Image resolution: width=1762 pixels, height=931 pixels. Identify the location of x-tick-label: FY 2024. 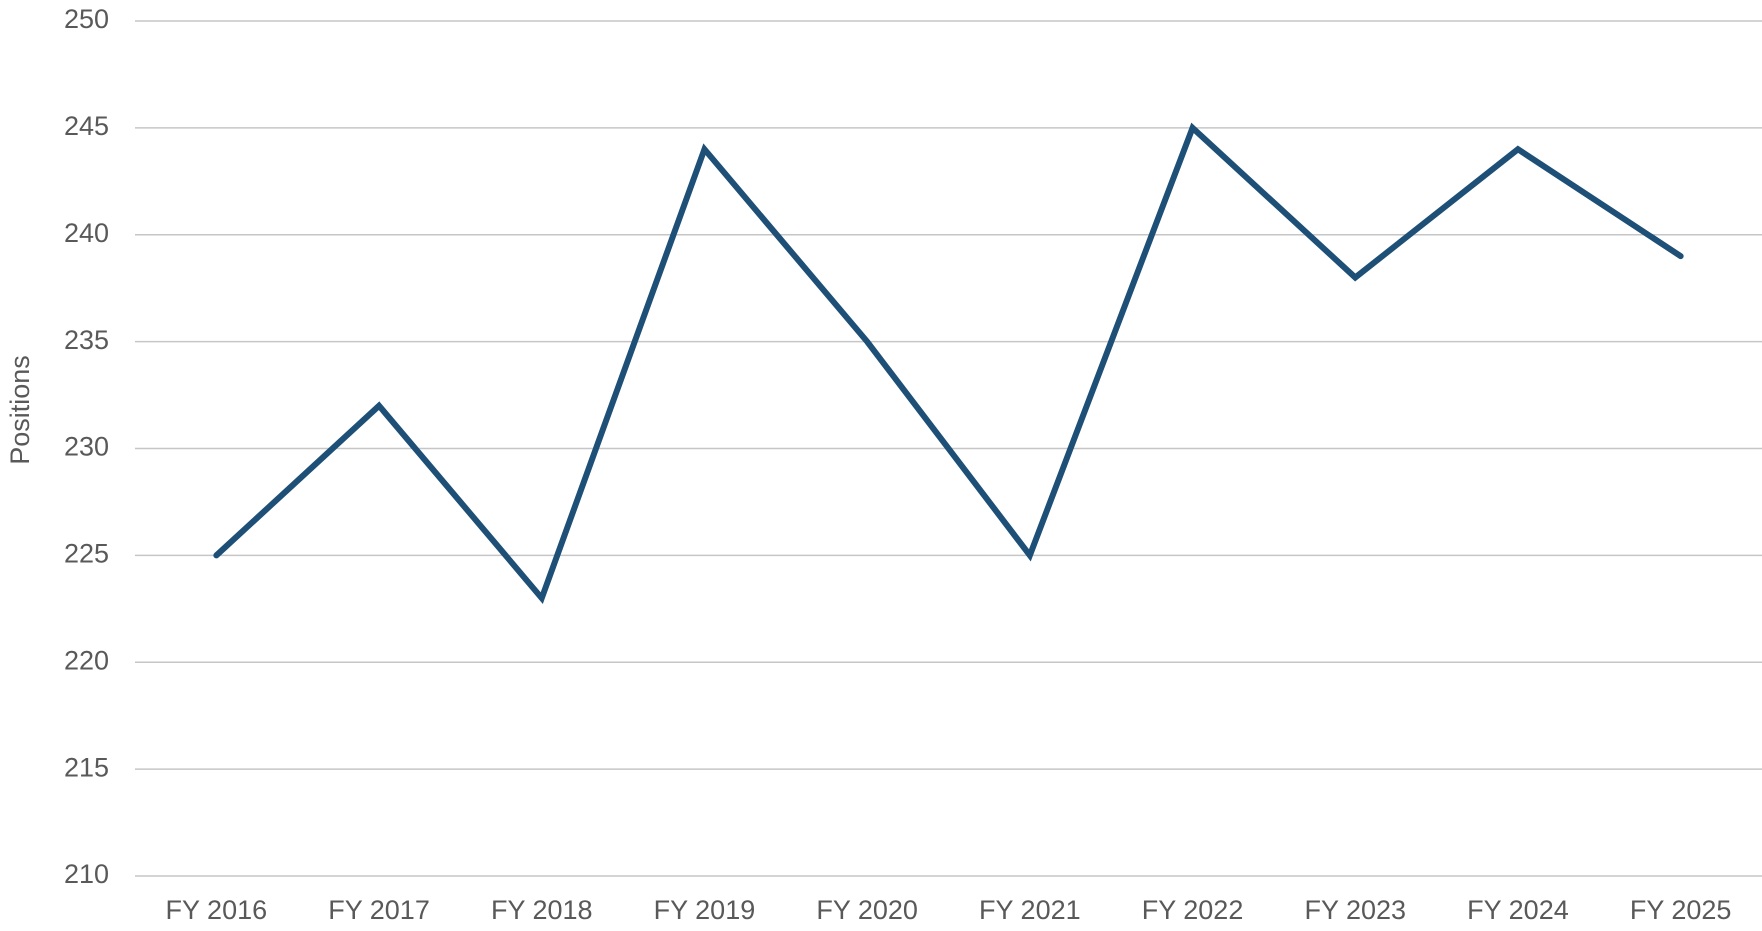
(1518, 910).